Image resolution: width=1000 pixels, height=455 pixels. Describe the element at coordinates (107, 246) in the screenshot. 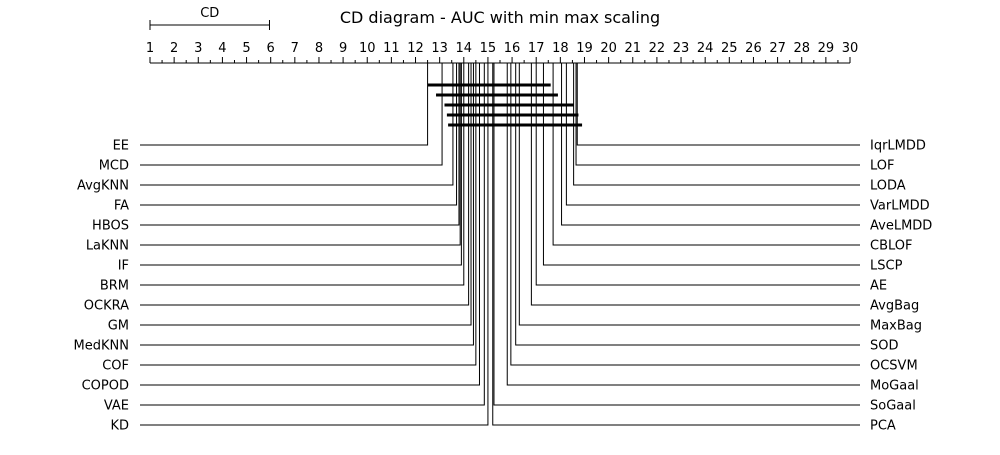

I see `method-label: LaKNN` at that location.